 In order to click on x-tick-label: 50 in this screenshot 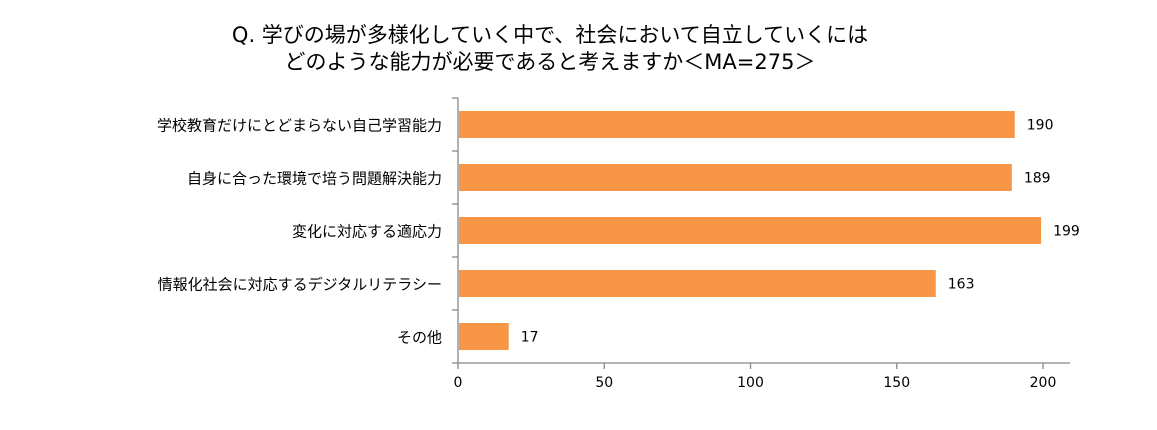, I will do `click(604, 383)`.